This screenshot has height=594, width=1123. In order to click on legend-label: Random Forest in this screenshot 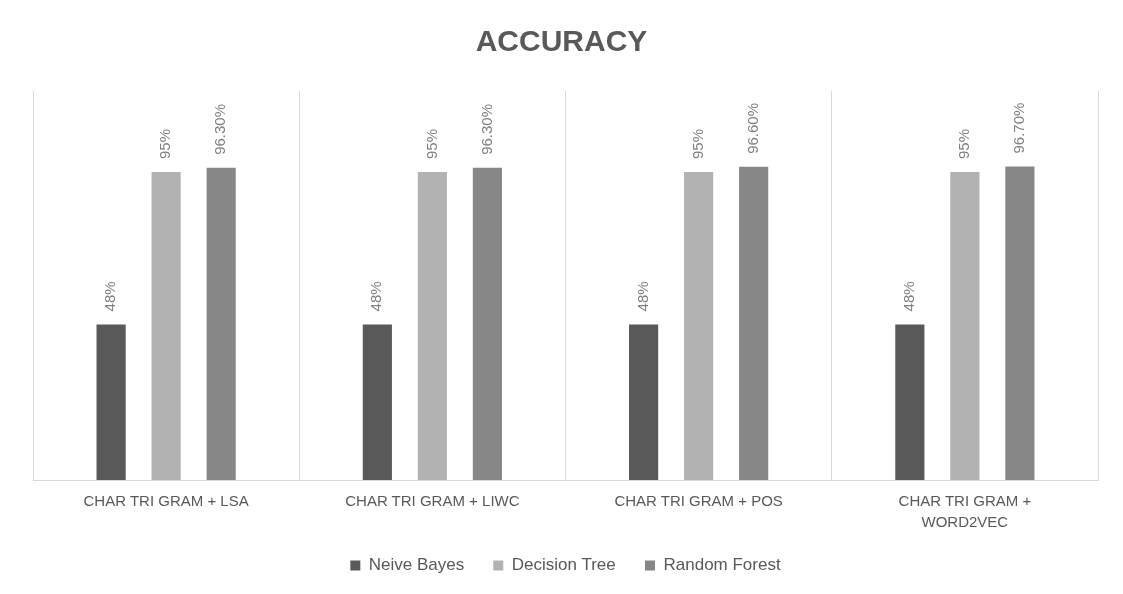, I will do `click(722, 565)`.